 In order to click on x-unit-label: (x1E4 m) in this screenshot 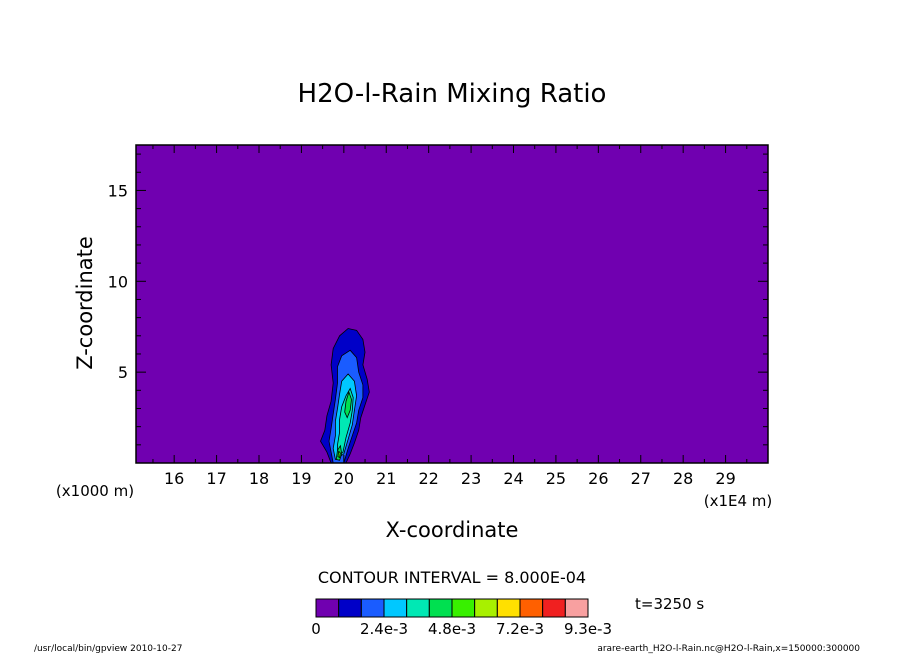, I will do `click(738, 501)`.